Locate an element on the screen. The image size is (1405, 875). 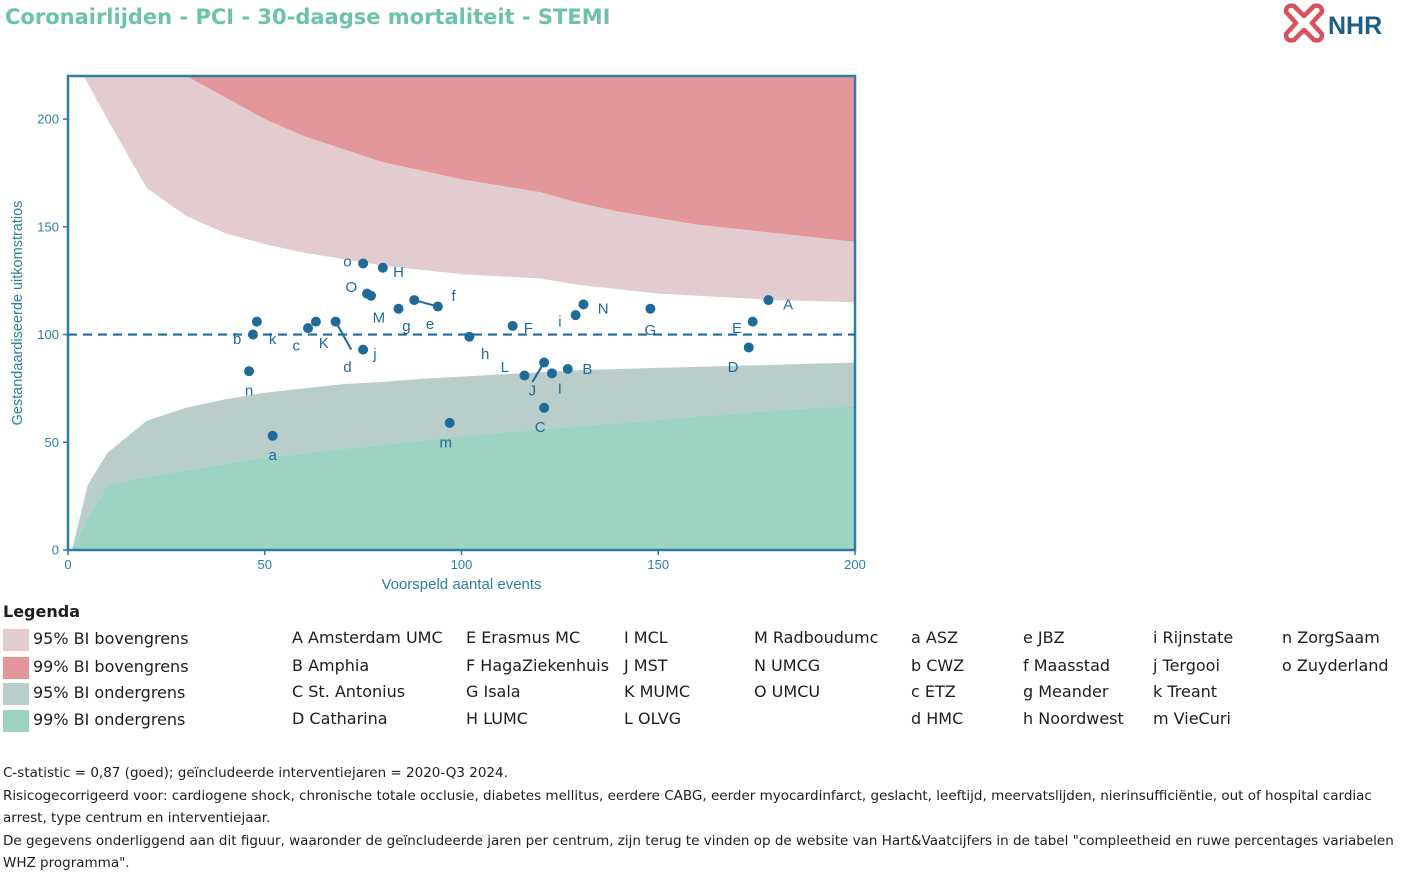
legend-hospital-item: m VieCuri is located at coordinates (1192, 718).